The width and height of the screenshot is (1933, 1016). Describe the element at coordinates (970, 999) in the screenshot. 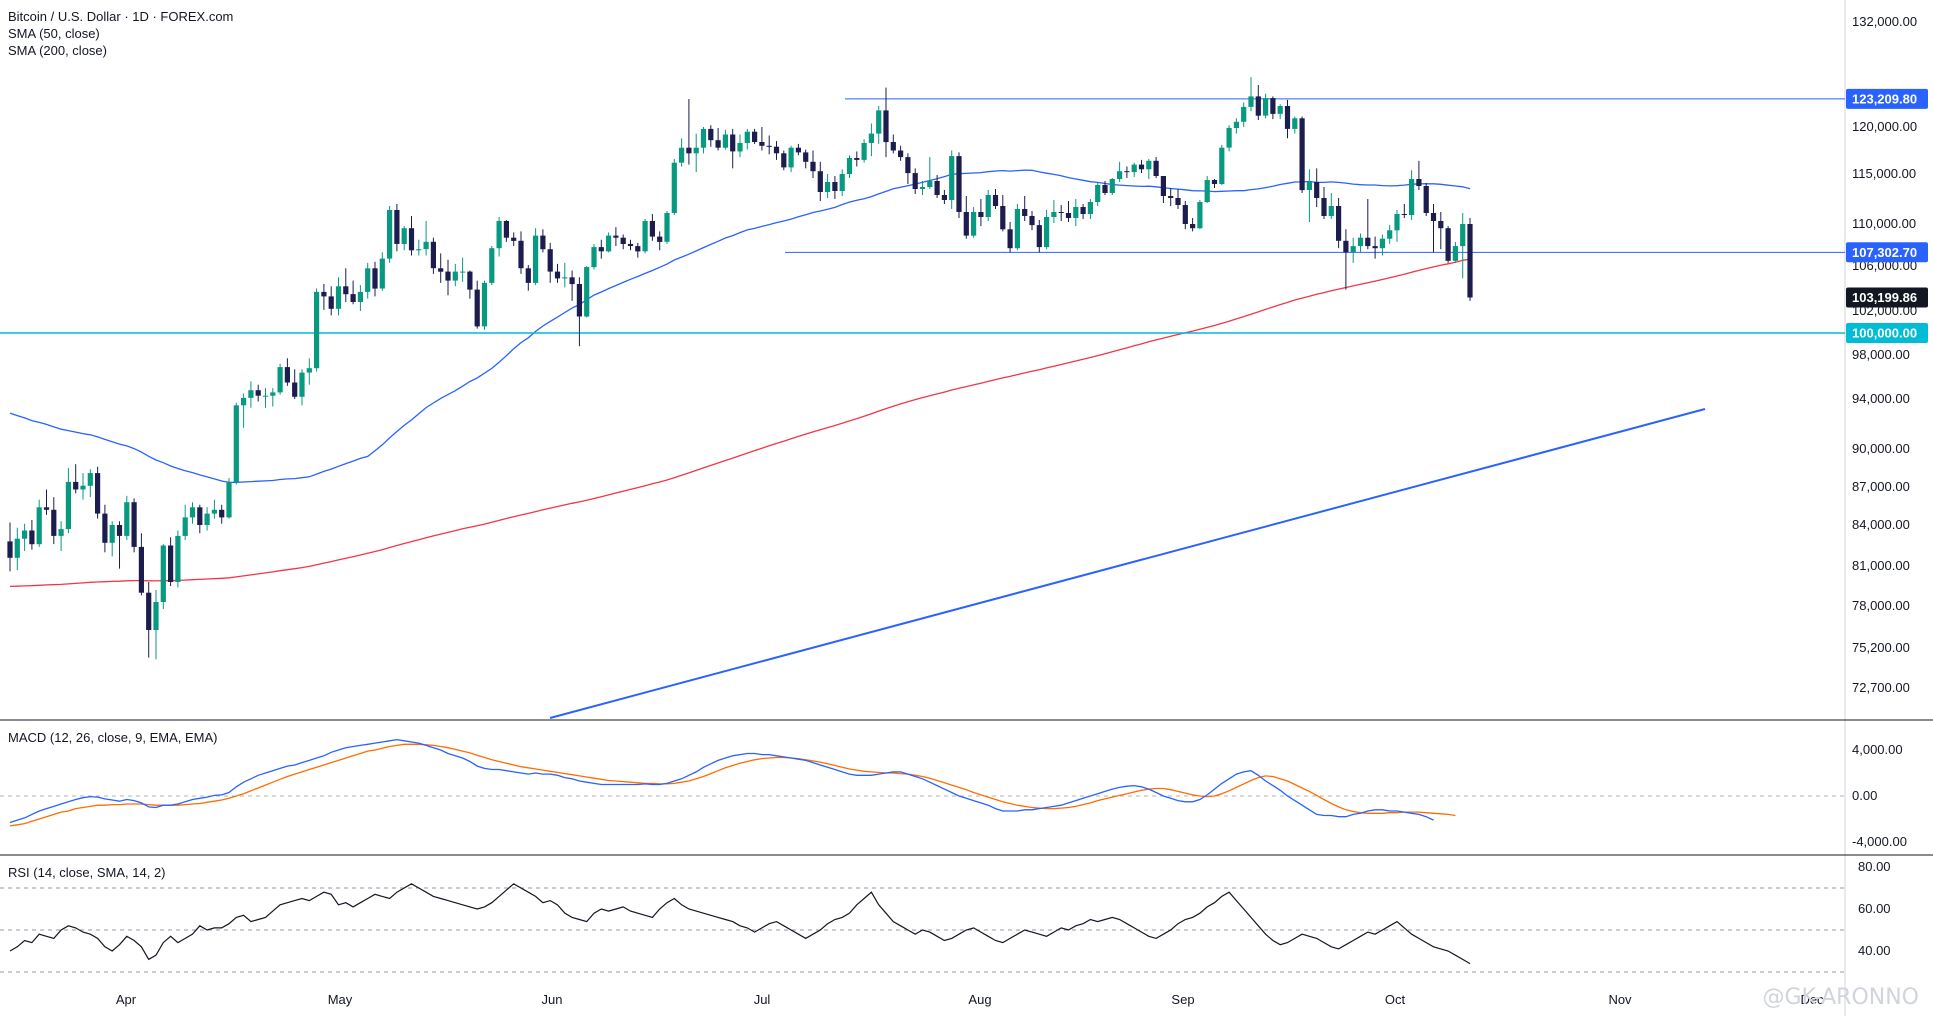

I see `time-axis: Apr May Jun Jul Aug Sep Oct Nov Dec` at that location.